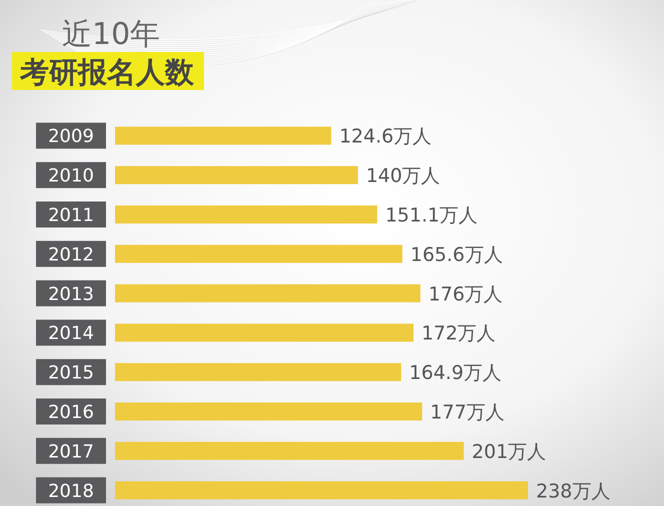  I want to click on title: 近10年, so click(111, 34).